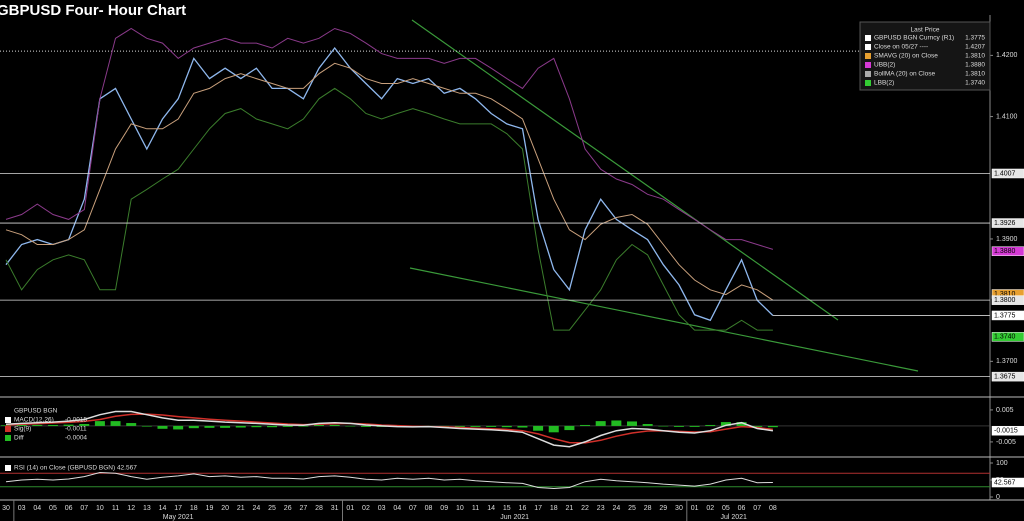 This screenshot has height=521, width=1024. Describe the element at coordinates (975, 83) in the screenshot. I see `legend-value: 1.3740` at that location.